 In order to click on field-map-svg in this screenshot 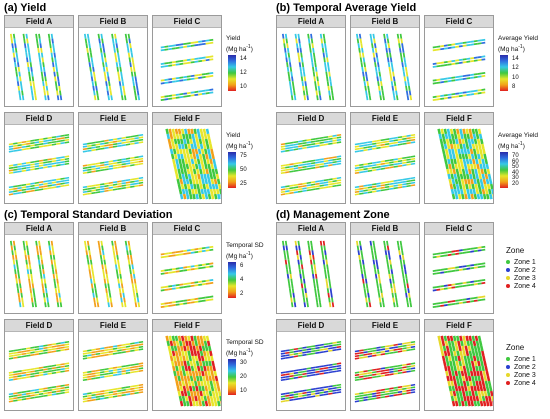, I will do `click(193, 164)`.